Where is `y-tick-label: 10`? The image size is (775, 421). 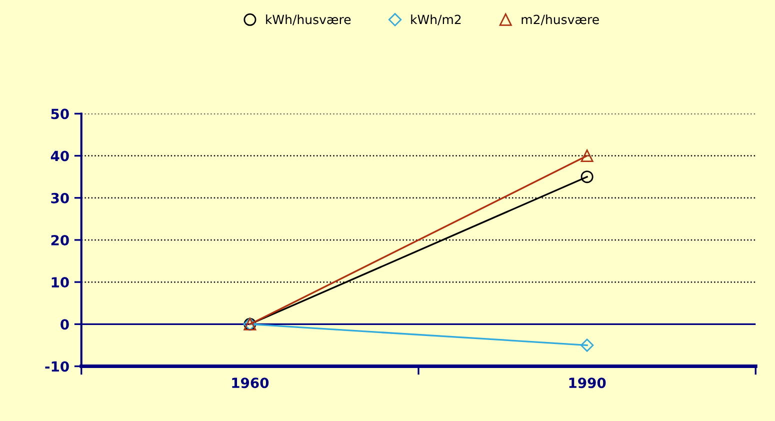
y-tick-label: 10 is located at coordinates (60, 282).